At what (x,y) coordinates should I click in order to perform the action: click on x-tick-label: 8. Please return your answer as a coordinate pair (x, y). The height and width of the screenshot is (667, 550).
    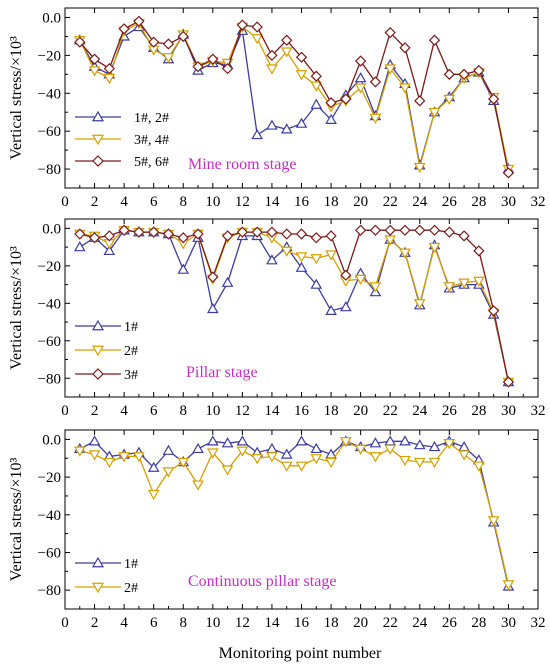
    Looking at the image, I should click on (184, 202).